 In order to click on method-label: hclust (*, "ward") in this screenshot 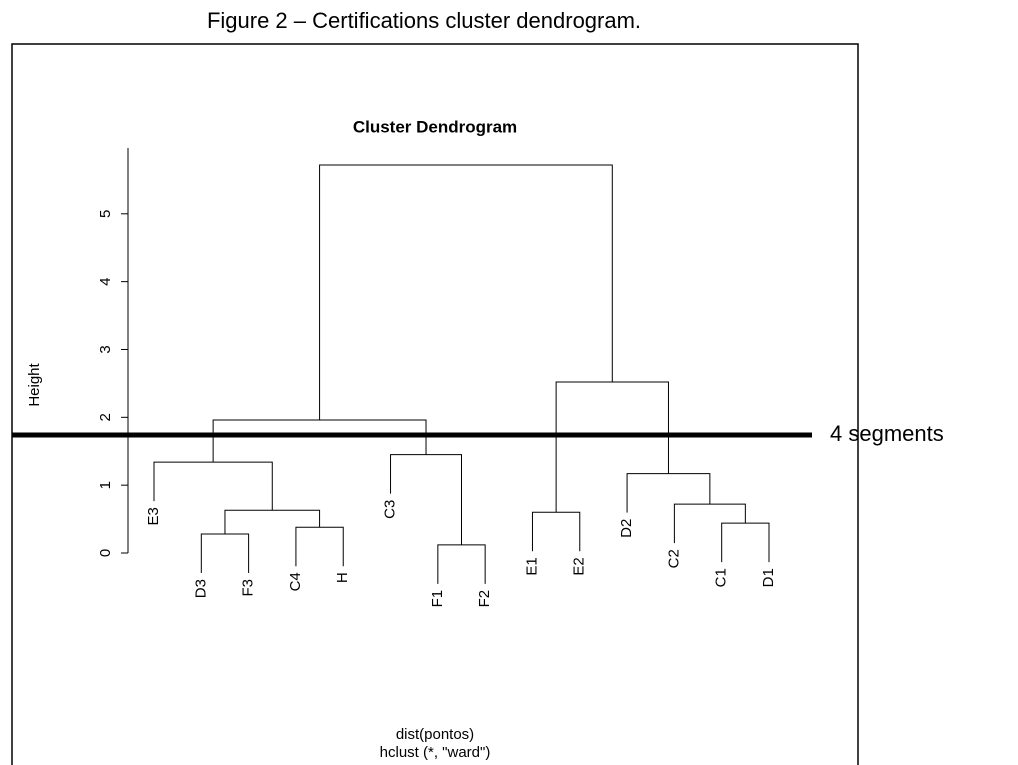, I will do `click(435, 752)`.